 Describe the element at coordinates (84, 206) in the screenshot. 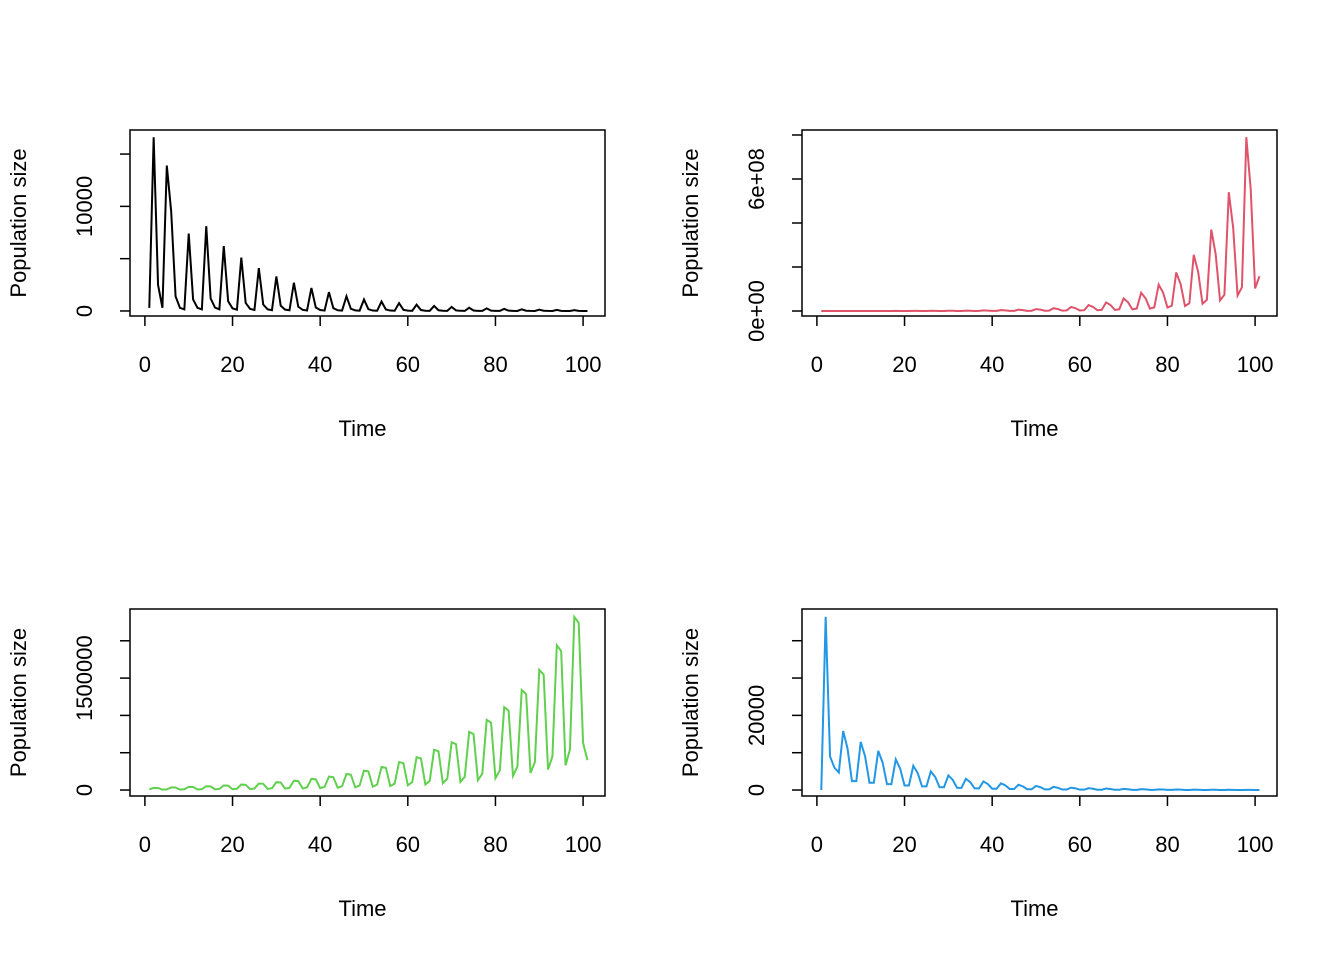

I see `y-tick-label: 10000` at that location.